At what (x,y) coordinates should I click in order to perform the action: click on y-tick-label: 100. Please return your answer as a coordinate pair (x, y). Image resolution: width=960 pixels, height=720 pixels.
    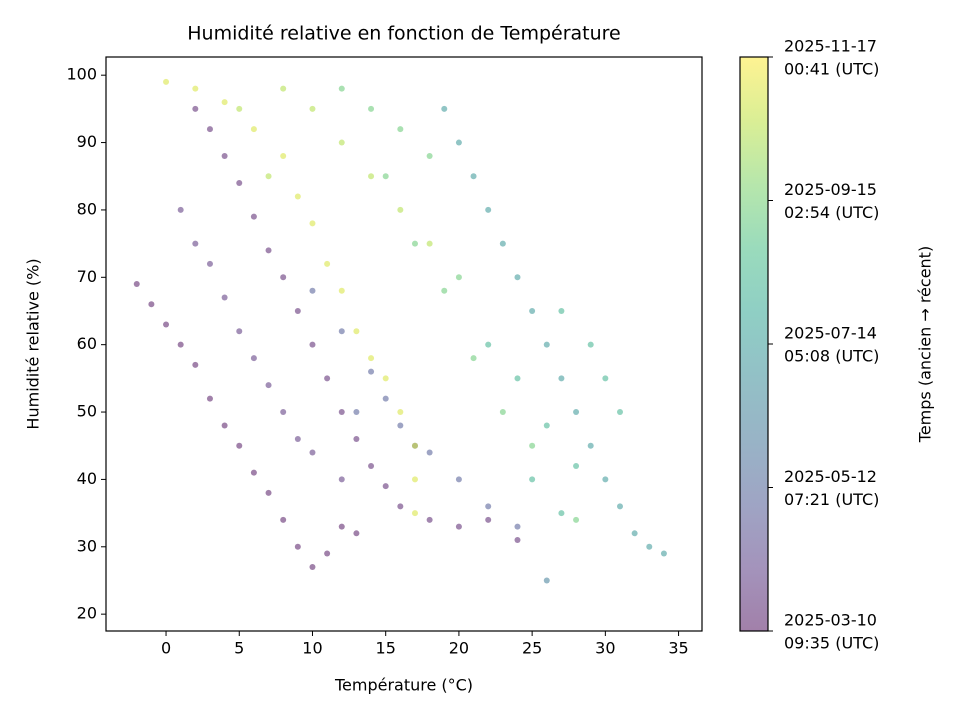
    Looking at the image, I should click on (81, 74).